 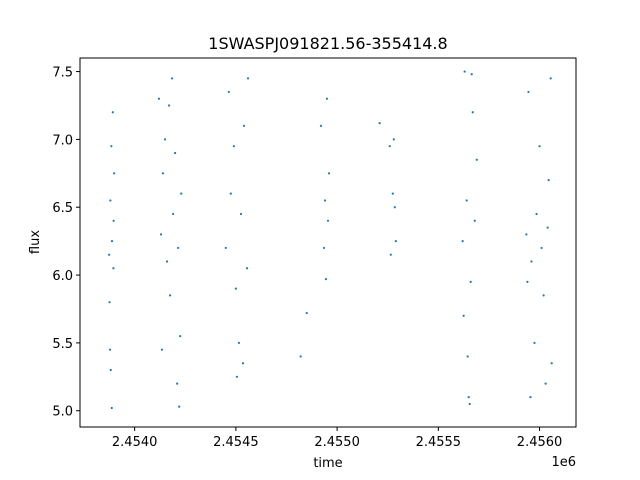 I want to click on x-axis-ticks: 2.4540 2.4545 2.4550 2.4555 2.4560, so click(x=337, y=438).